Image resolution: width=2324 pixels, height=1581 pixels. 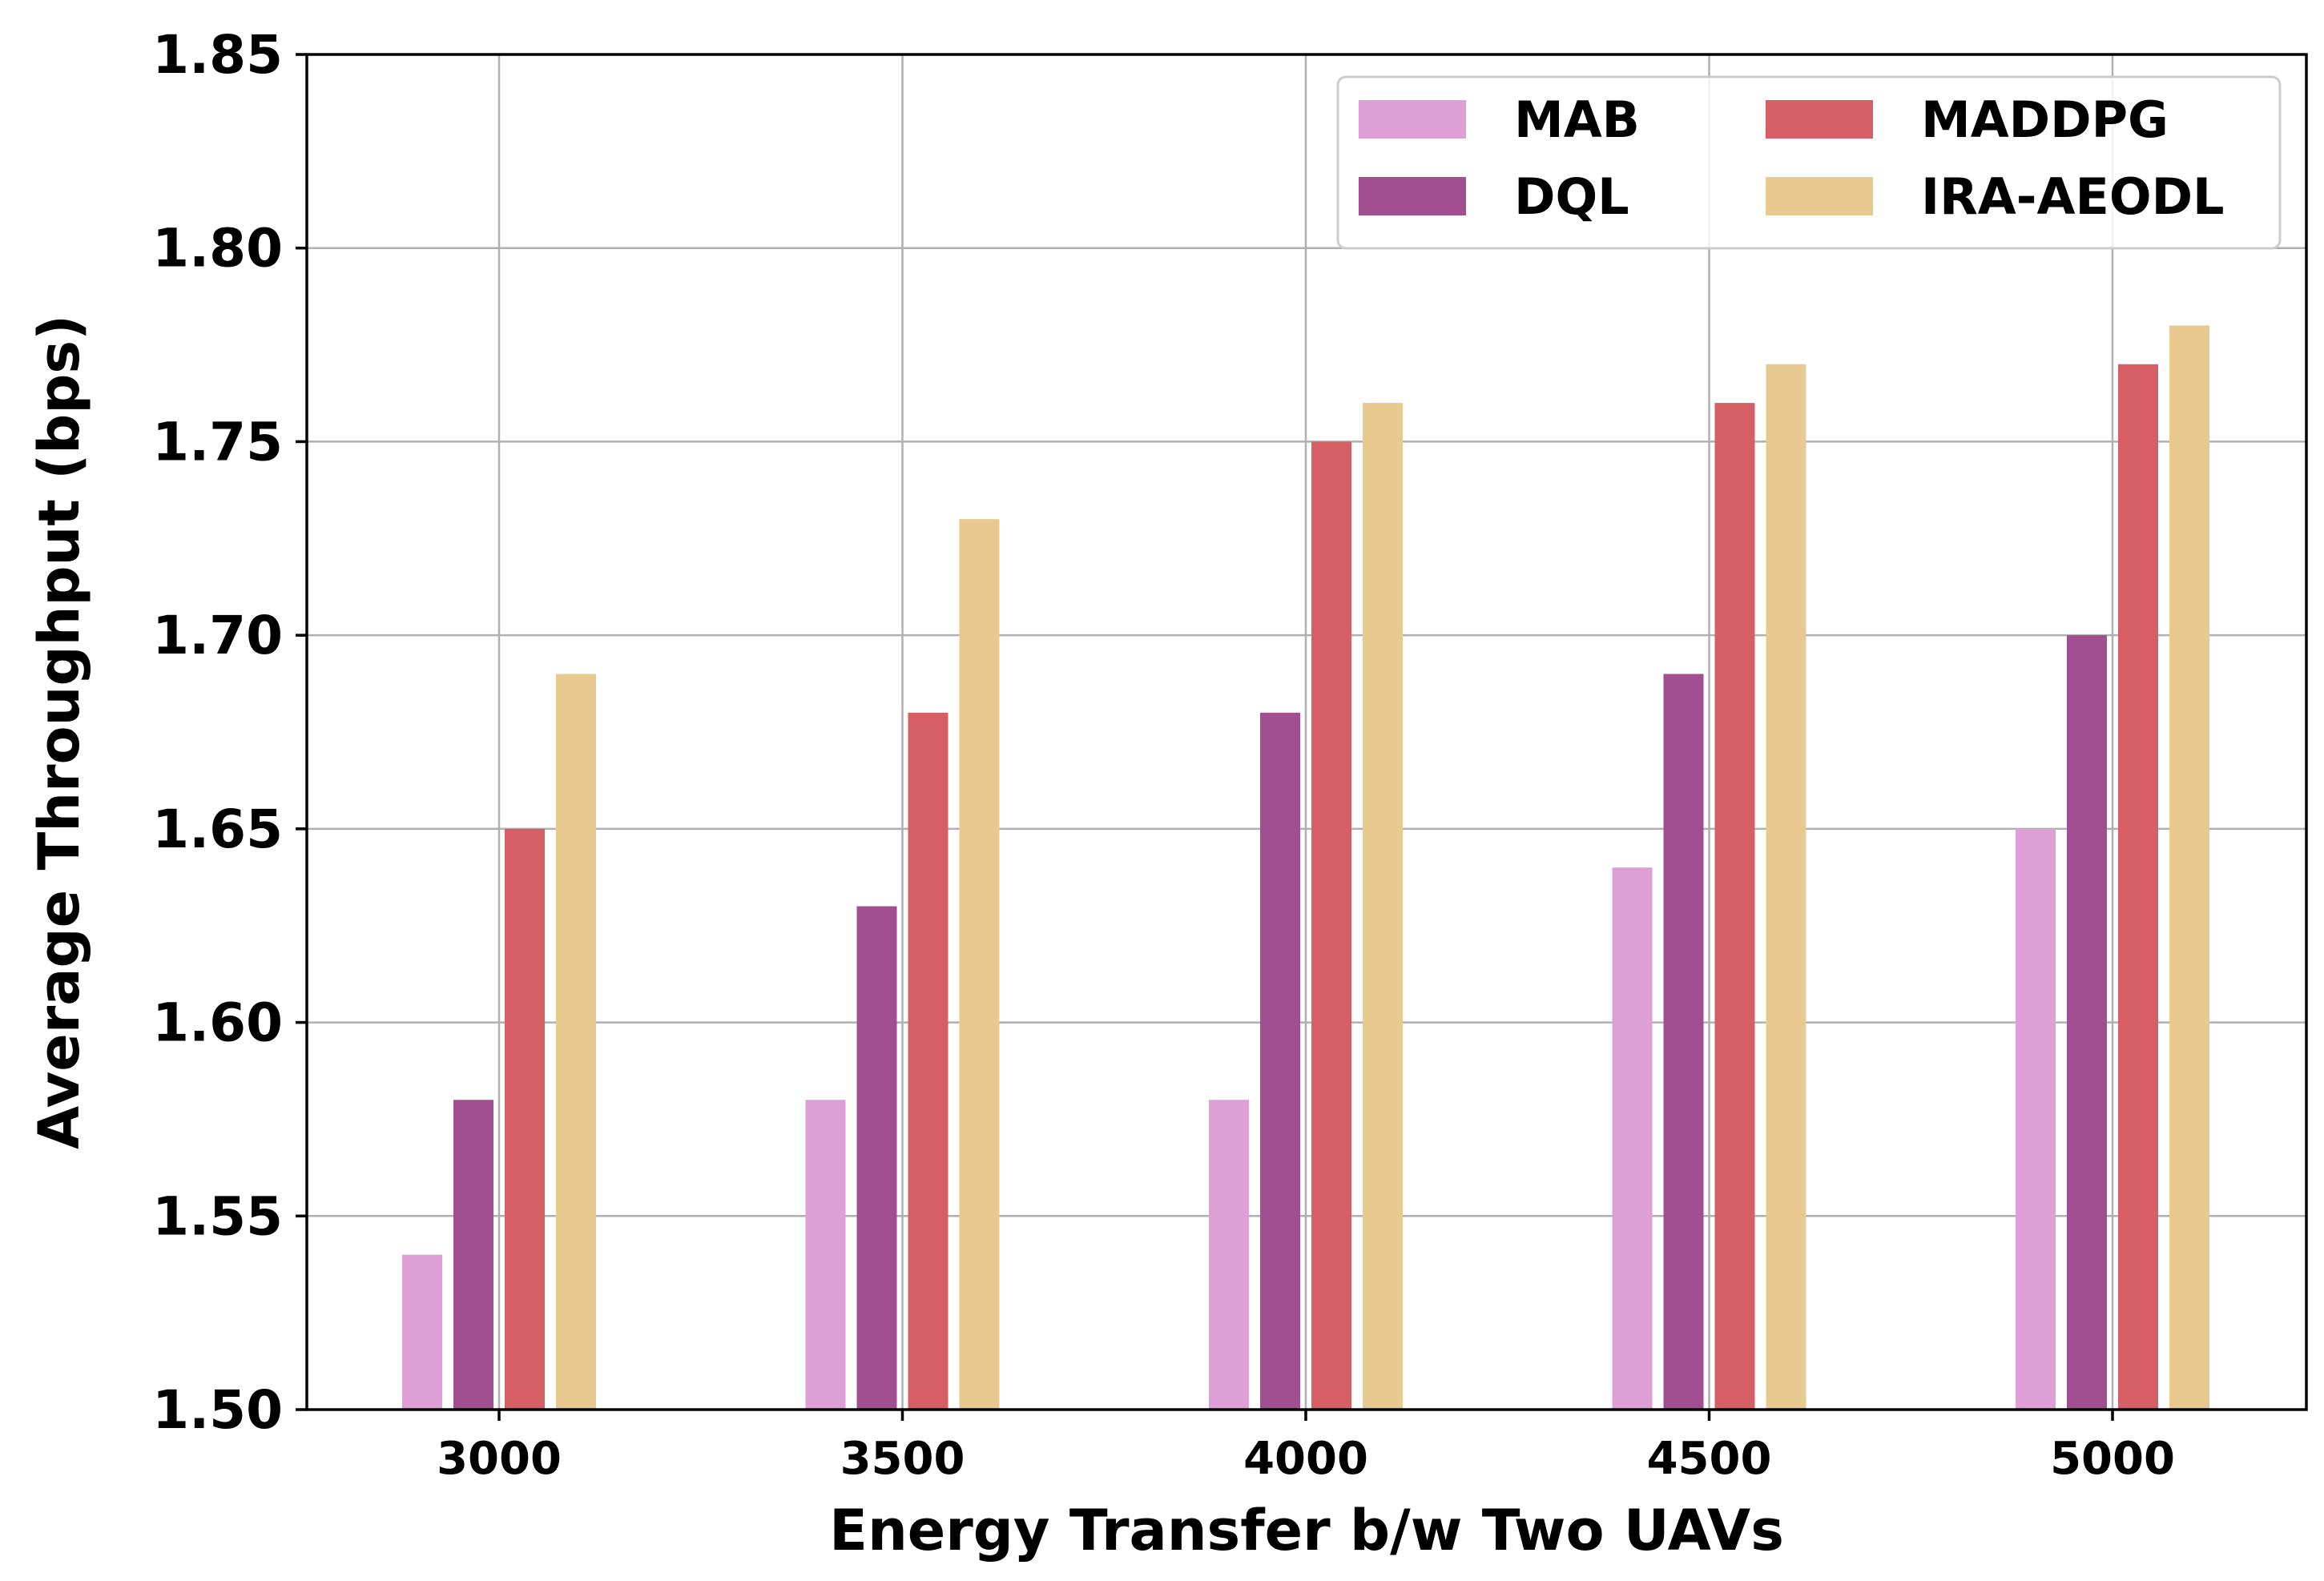 I want to click on legend-label-ira-aeodl: IRA-AEODL, so click(x=2073, y=196).